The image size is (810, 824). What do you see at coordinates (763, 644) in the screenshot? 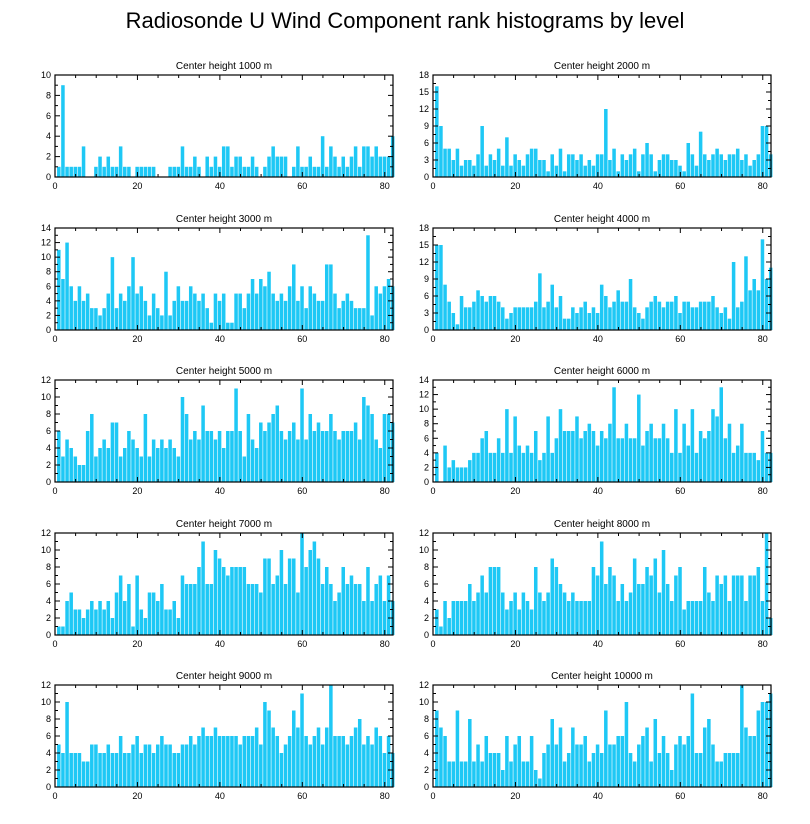
I see `x-tick-label: 80` at bounding box center [763, 644].